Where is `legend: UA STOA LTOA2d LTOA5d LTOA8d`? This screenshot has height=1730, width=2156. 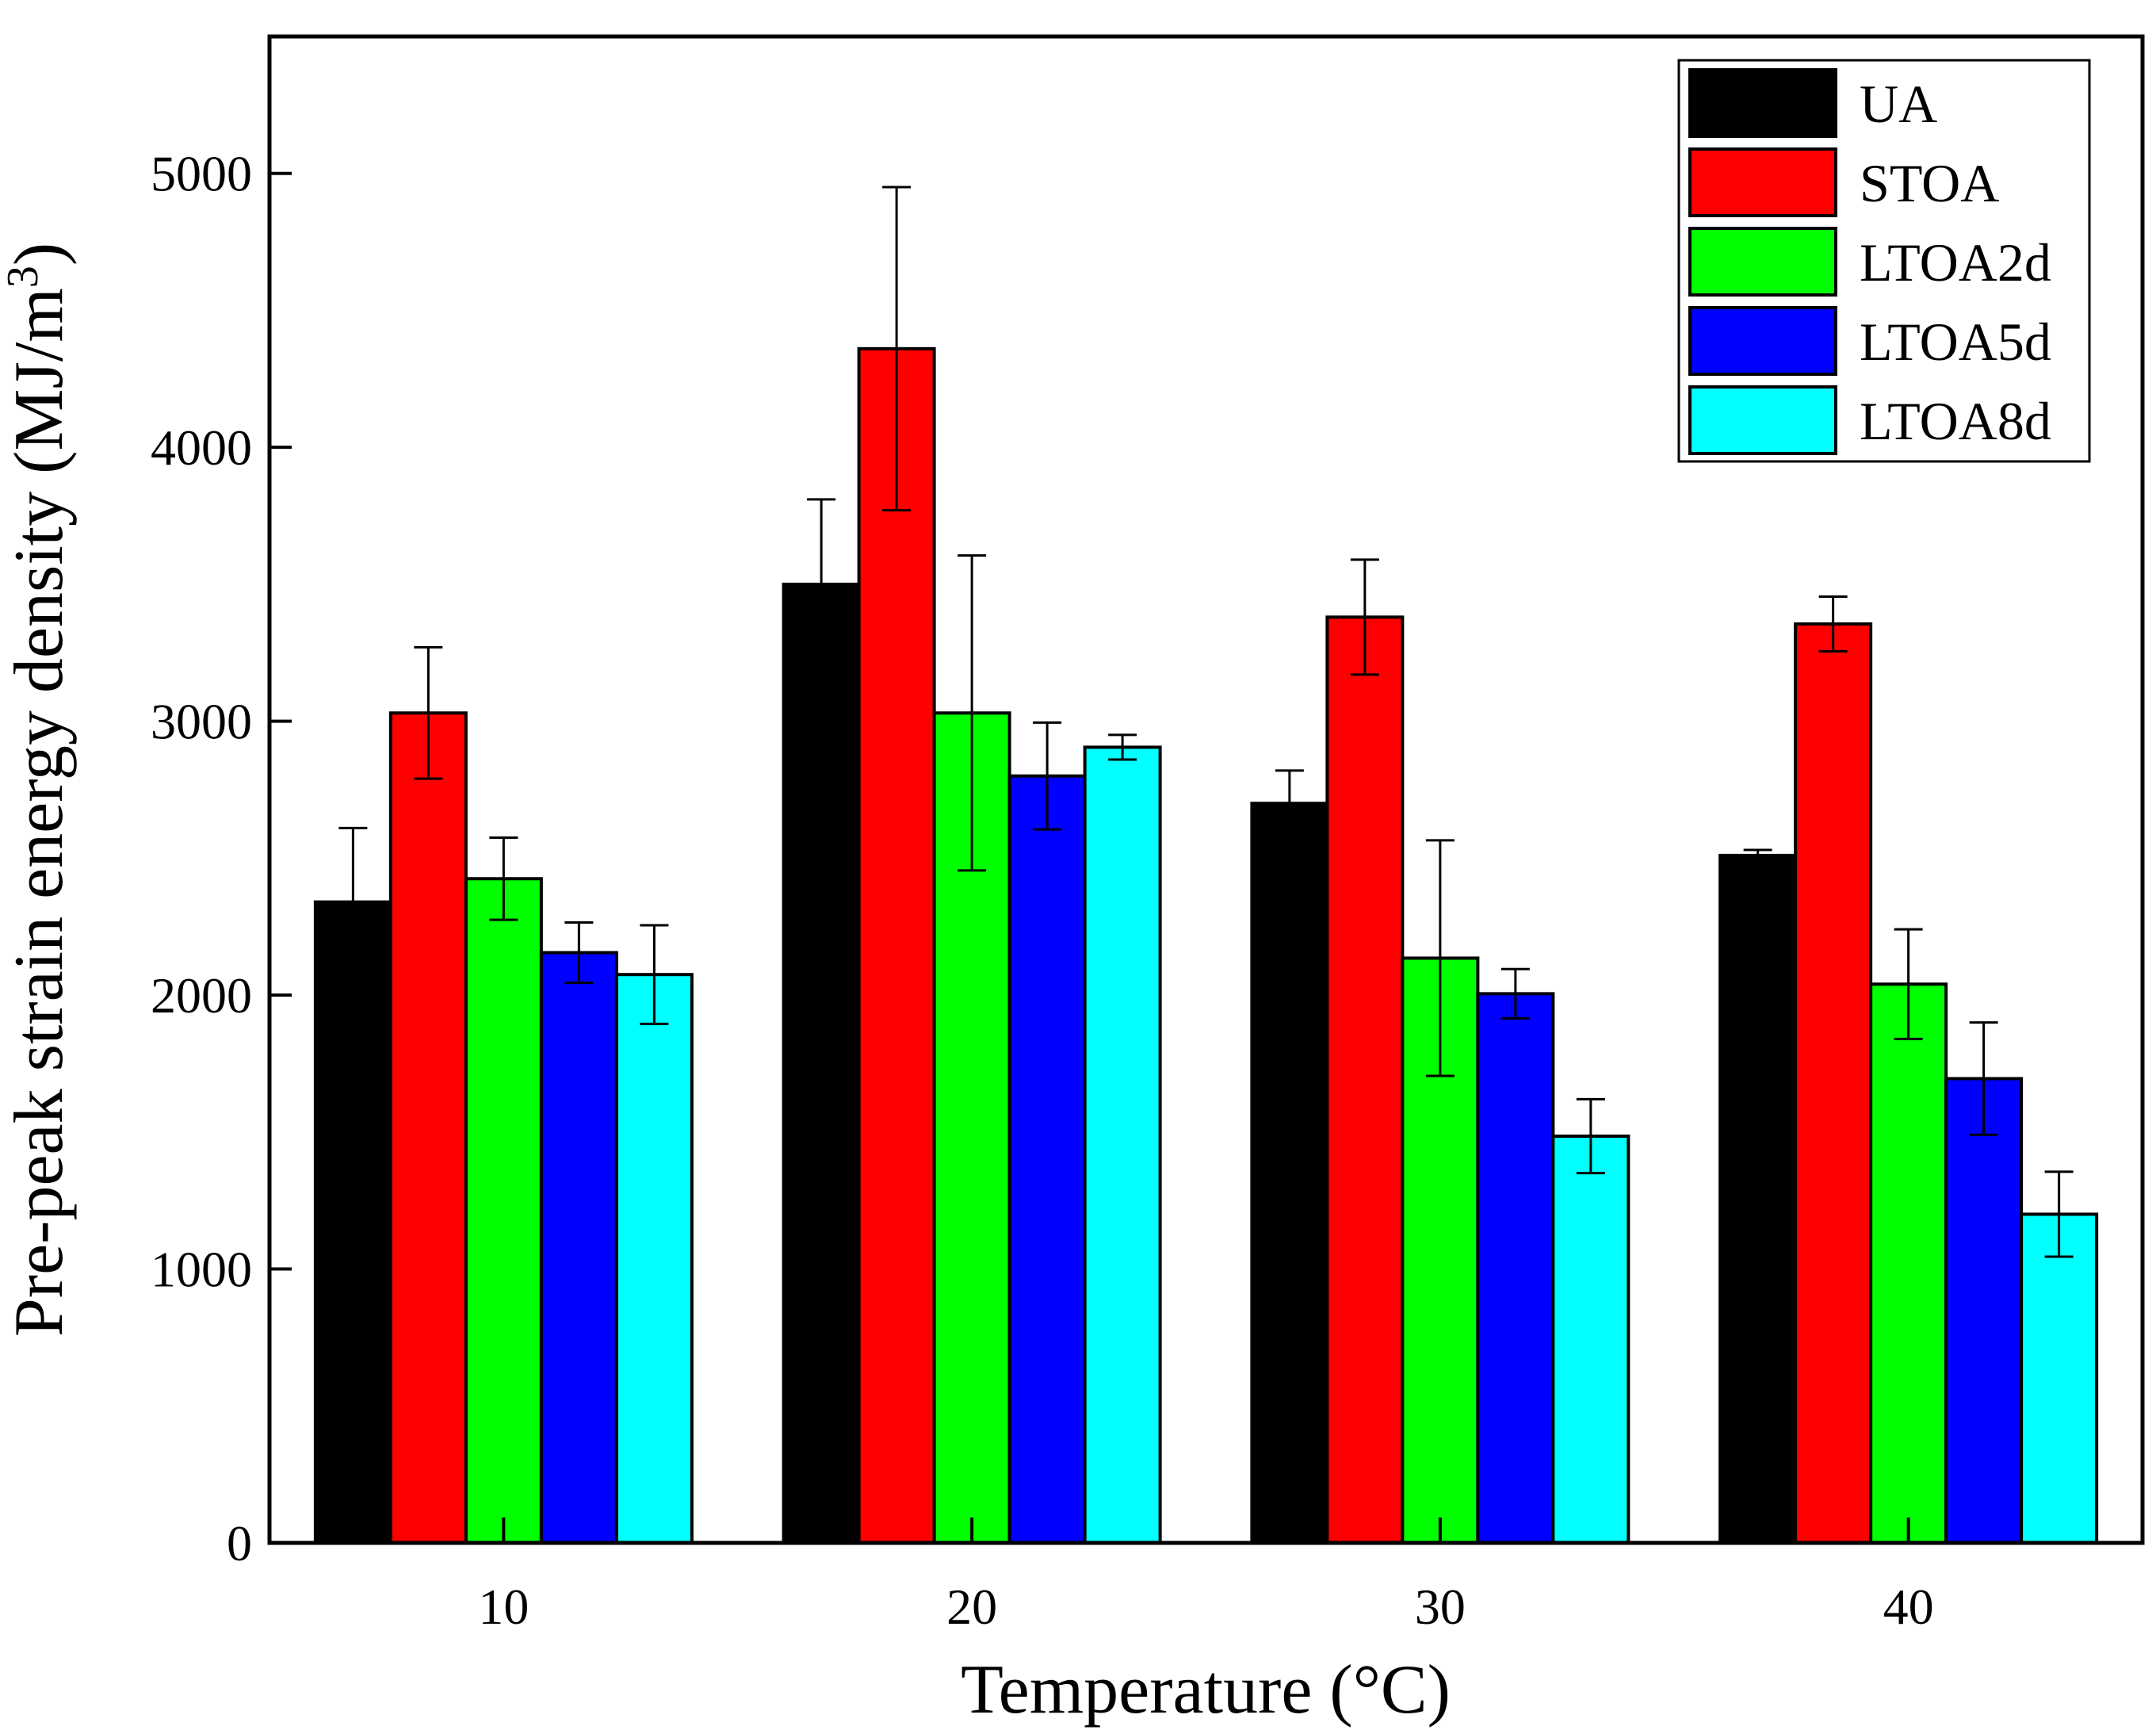 legend: UA STOA LTOA2d LTOA5d LTOA8d is located at coordinates (1884, 261).